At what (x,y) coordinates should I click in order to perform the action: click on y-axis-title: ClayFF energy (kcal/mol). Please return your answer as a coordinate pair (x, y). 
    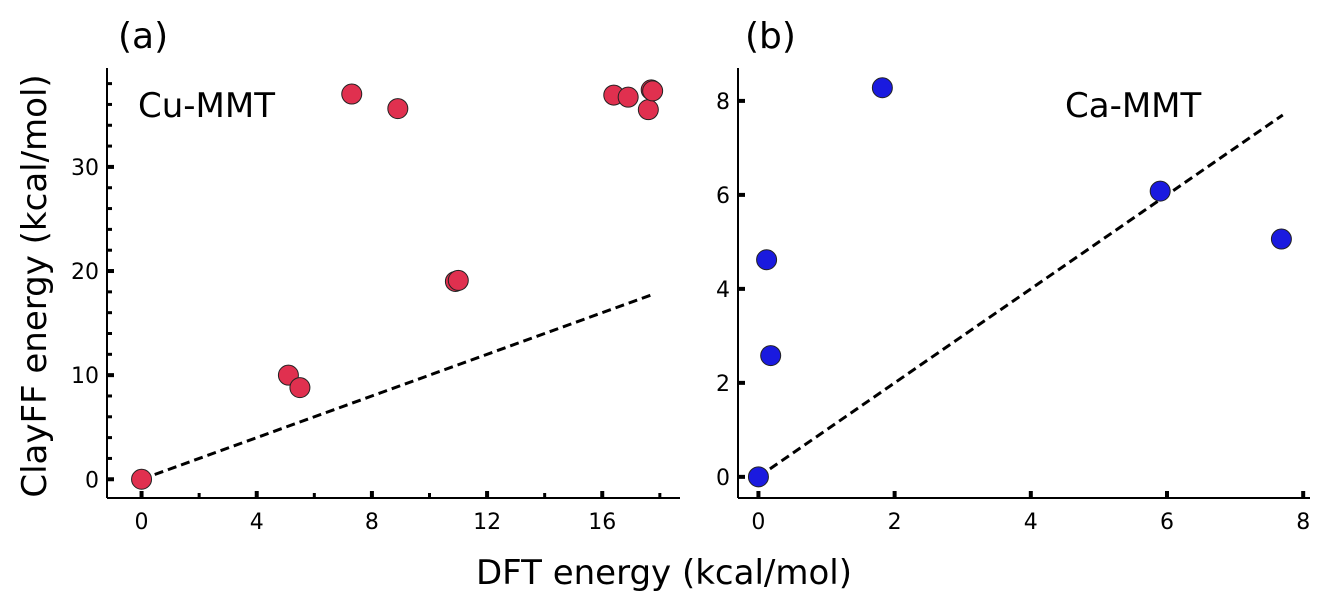
    Looking at the image, I should click on (35, 285).